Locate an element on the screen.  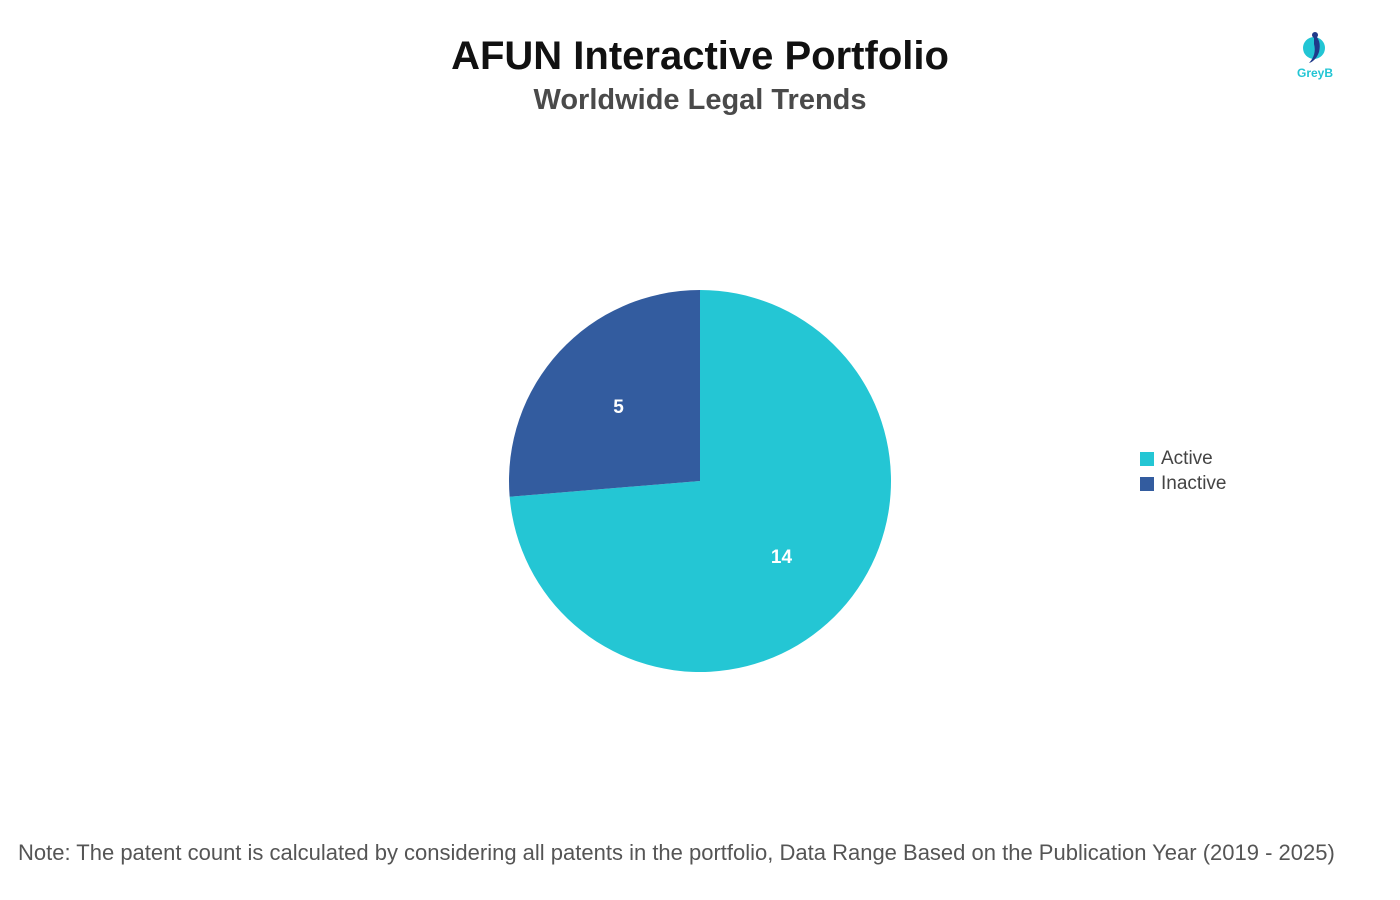
legend-item-active: Active is located at coordinates (1183, 458).